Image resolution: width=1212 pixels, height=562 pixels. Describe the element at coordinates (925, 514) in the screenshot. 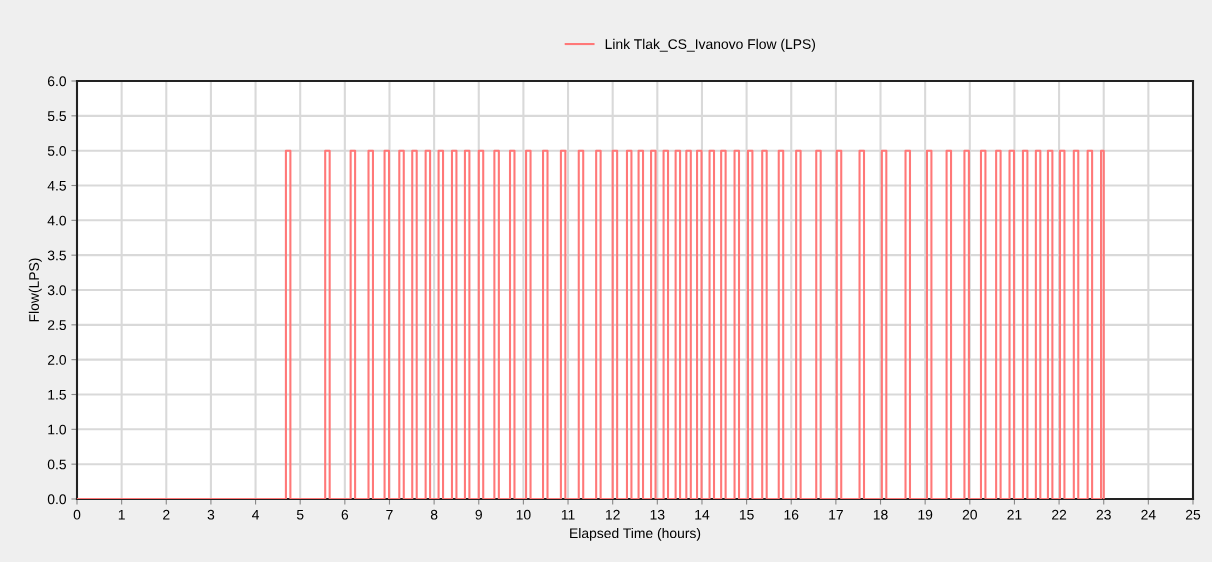

I see `x-tick-label: 19` at that location.